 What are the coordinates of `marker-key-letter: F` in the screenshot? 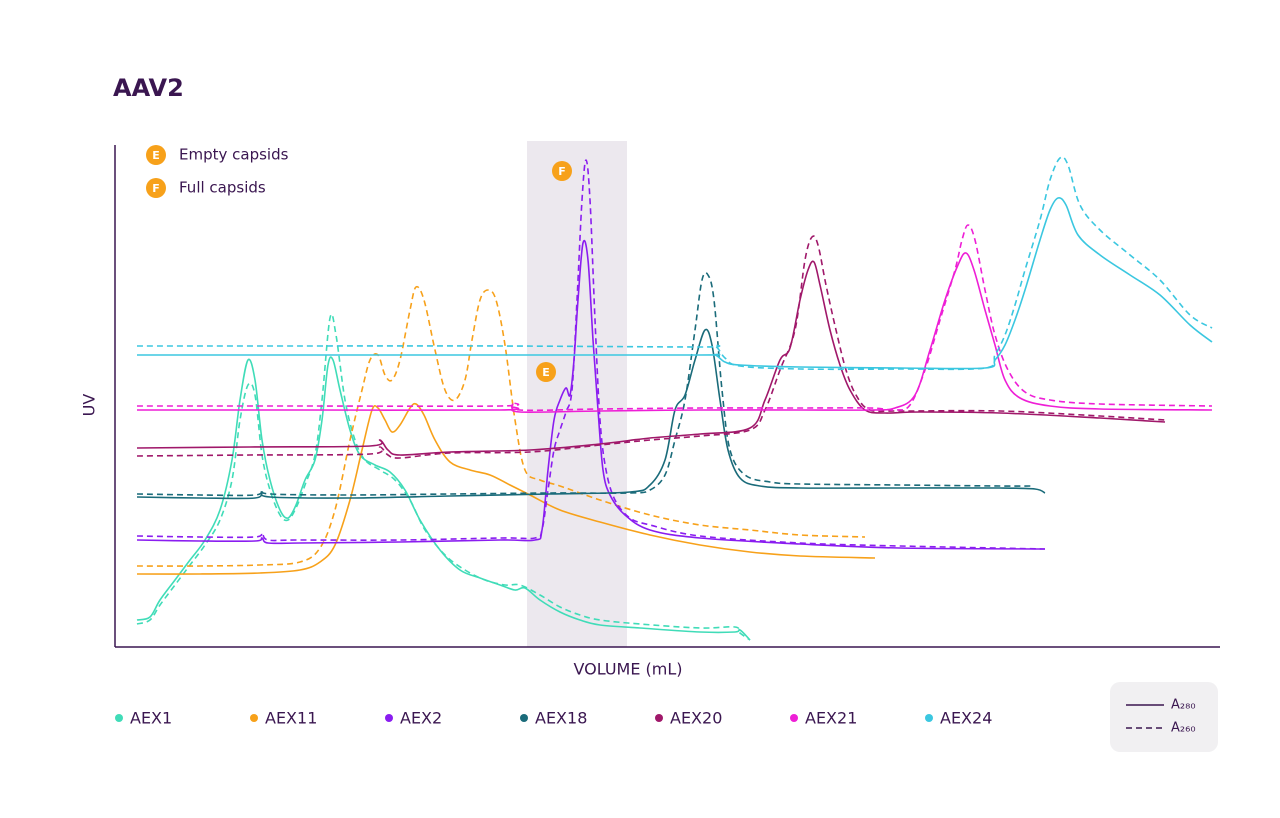 It's located at (156, 188).